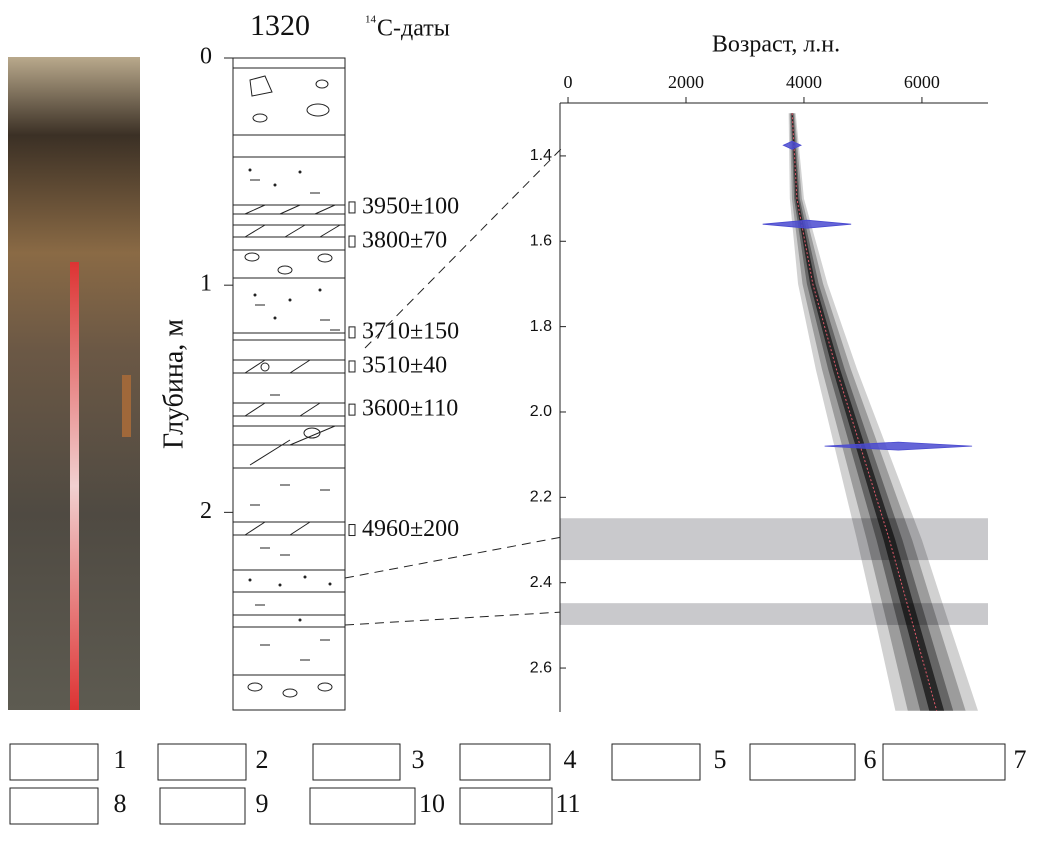 This screenshot has height=844, width=1040. What do you see at coordinates (804, 82) in the screenshot?
I see `x-tick-label: 4000` at bounding box center [804, 82].